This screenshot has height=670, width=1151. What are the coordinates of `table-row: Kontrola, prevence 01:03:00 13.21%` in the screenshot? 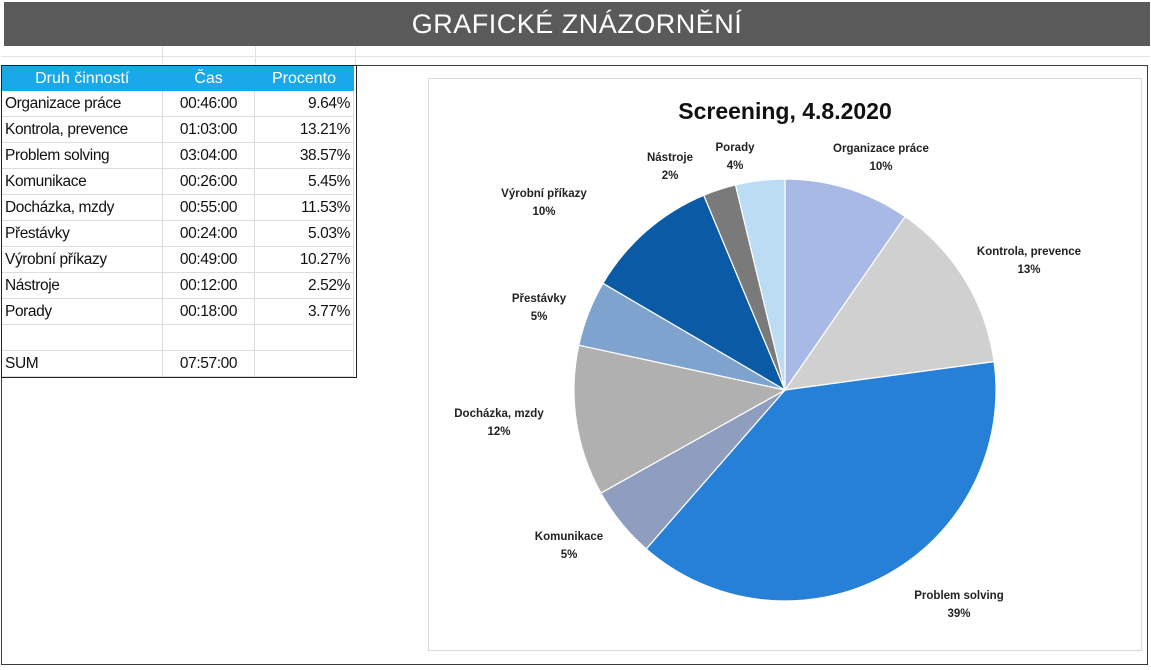 It's located at (178, 129).